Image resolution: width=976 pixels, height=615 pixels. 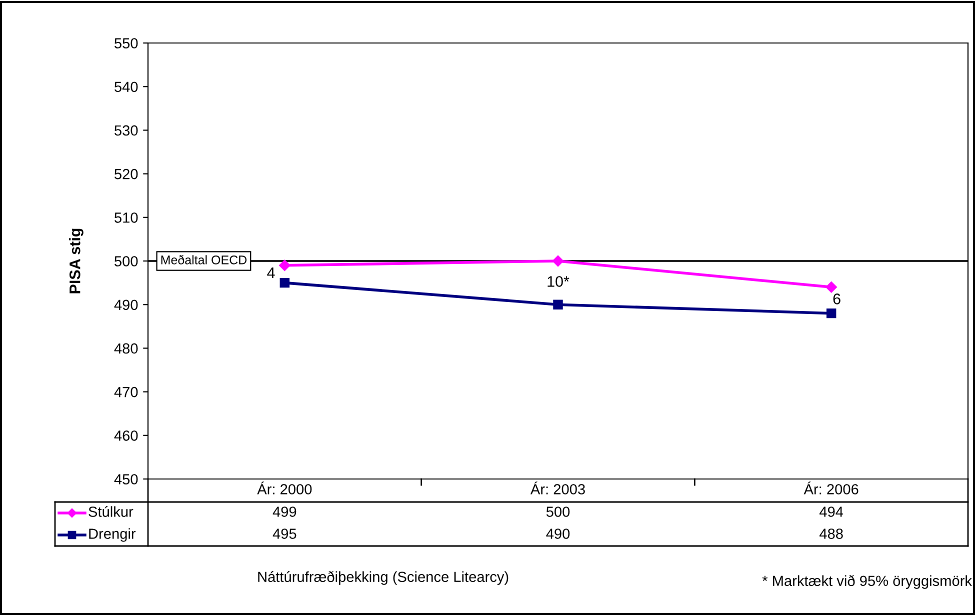 I want to click on y-tick-label: 510, so click(x=126, y=217).